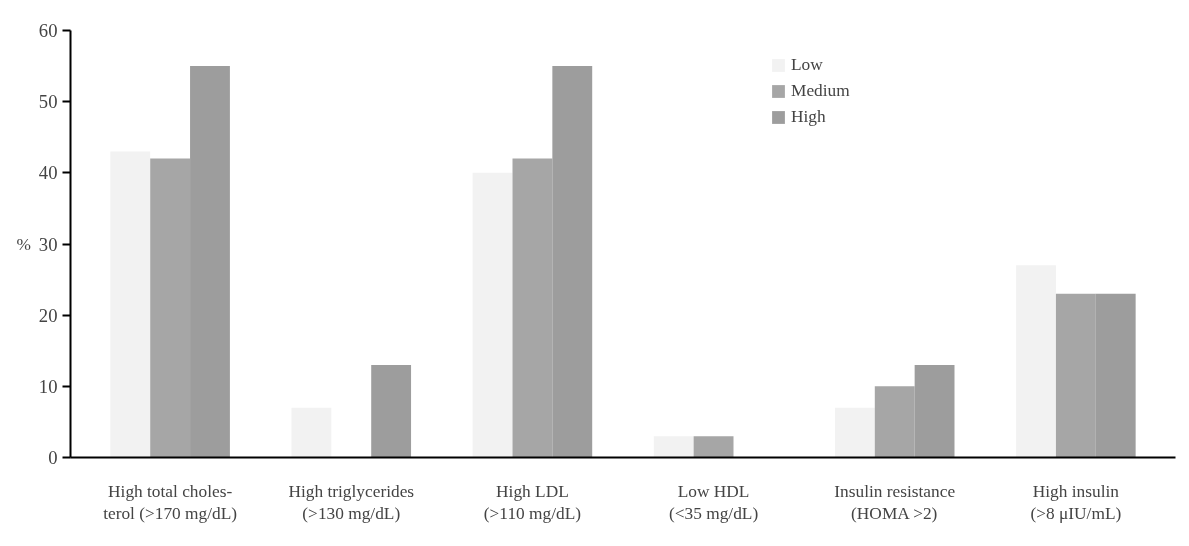  I want to click on y-tick-label: 20, so click(48, 315).